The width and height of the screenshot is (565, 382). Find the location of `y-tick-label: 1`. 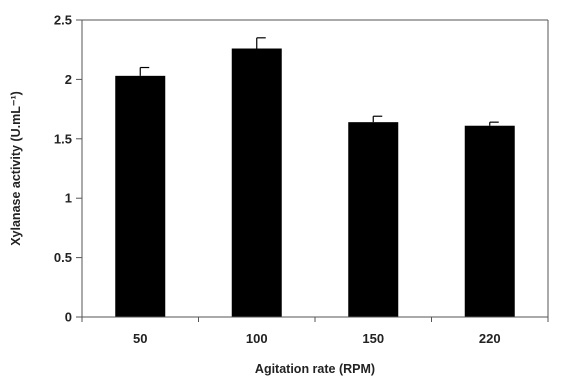

y-tick-label: 1 is located at coordinates (68, 198).